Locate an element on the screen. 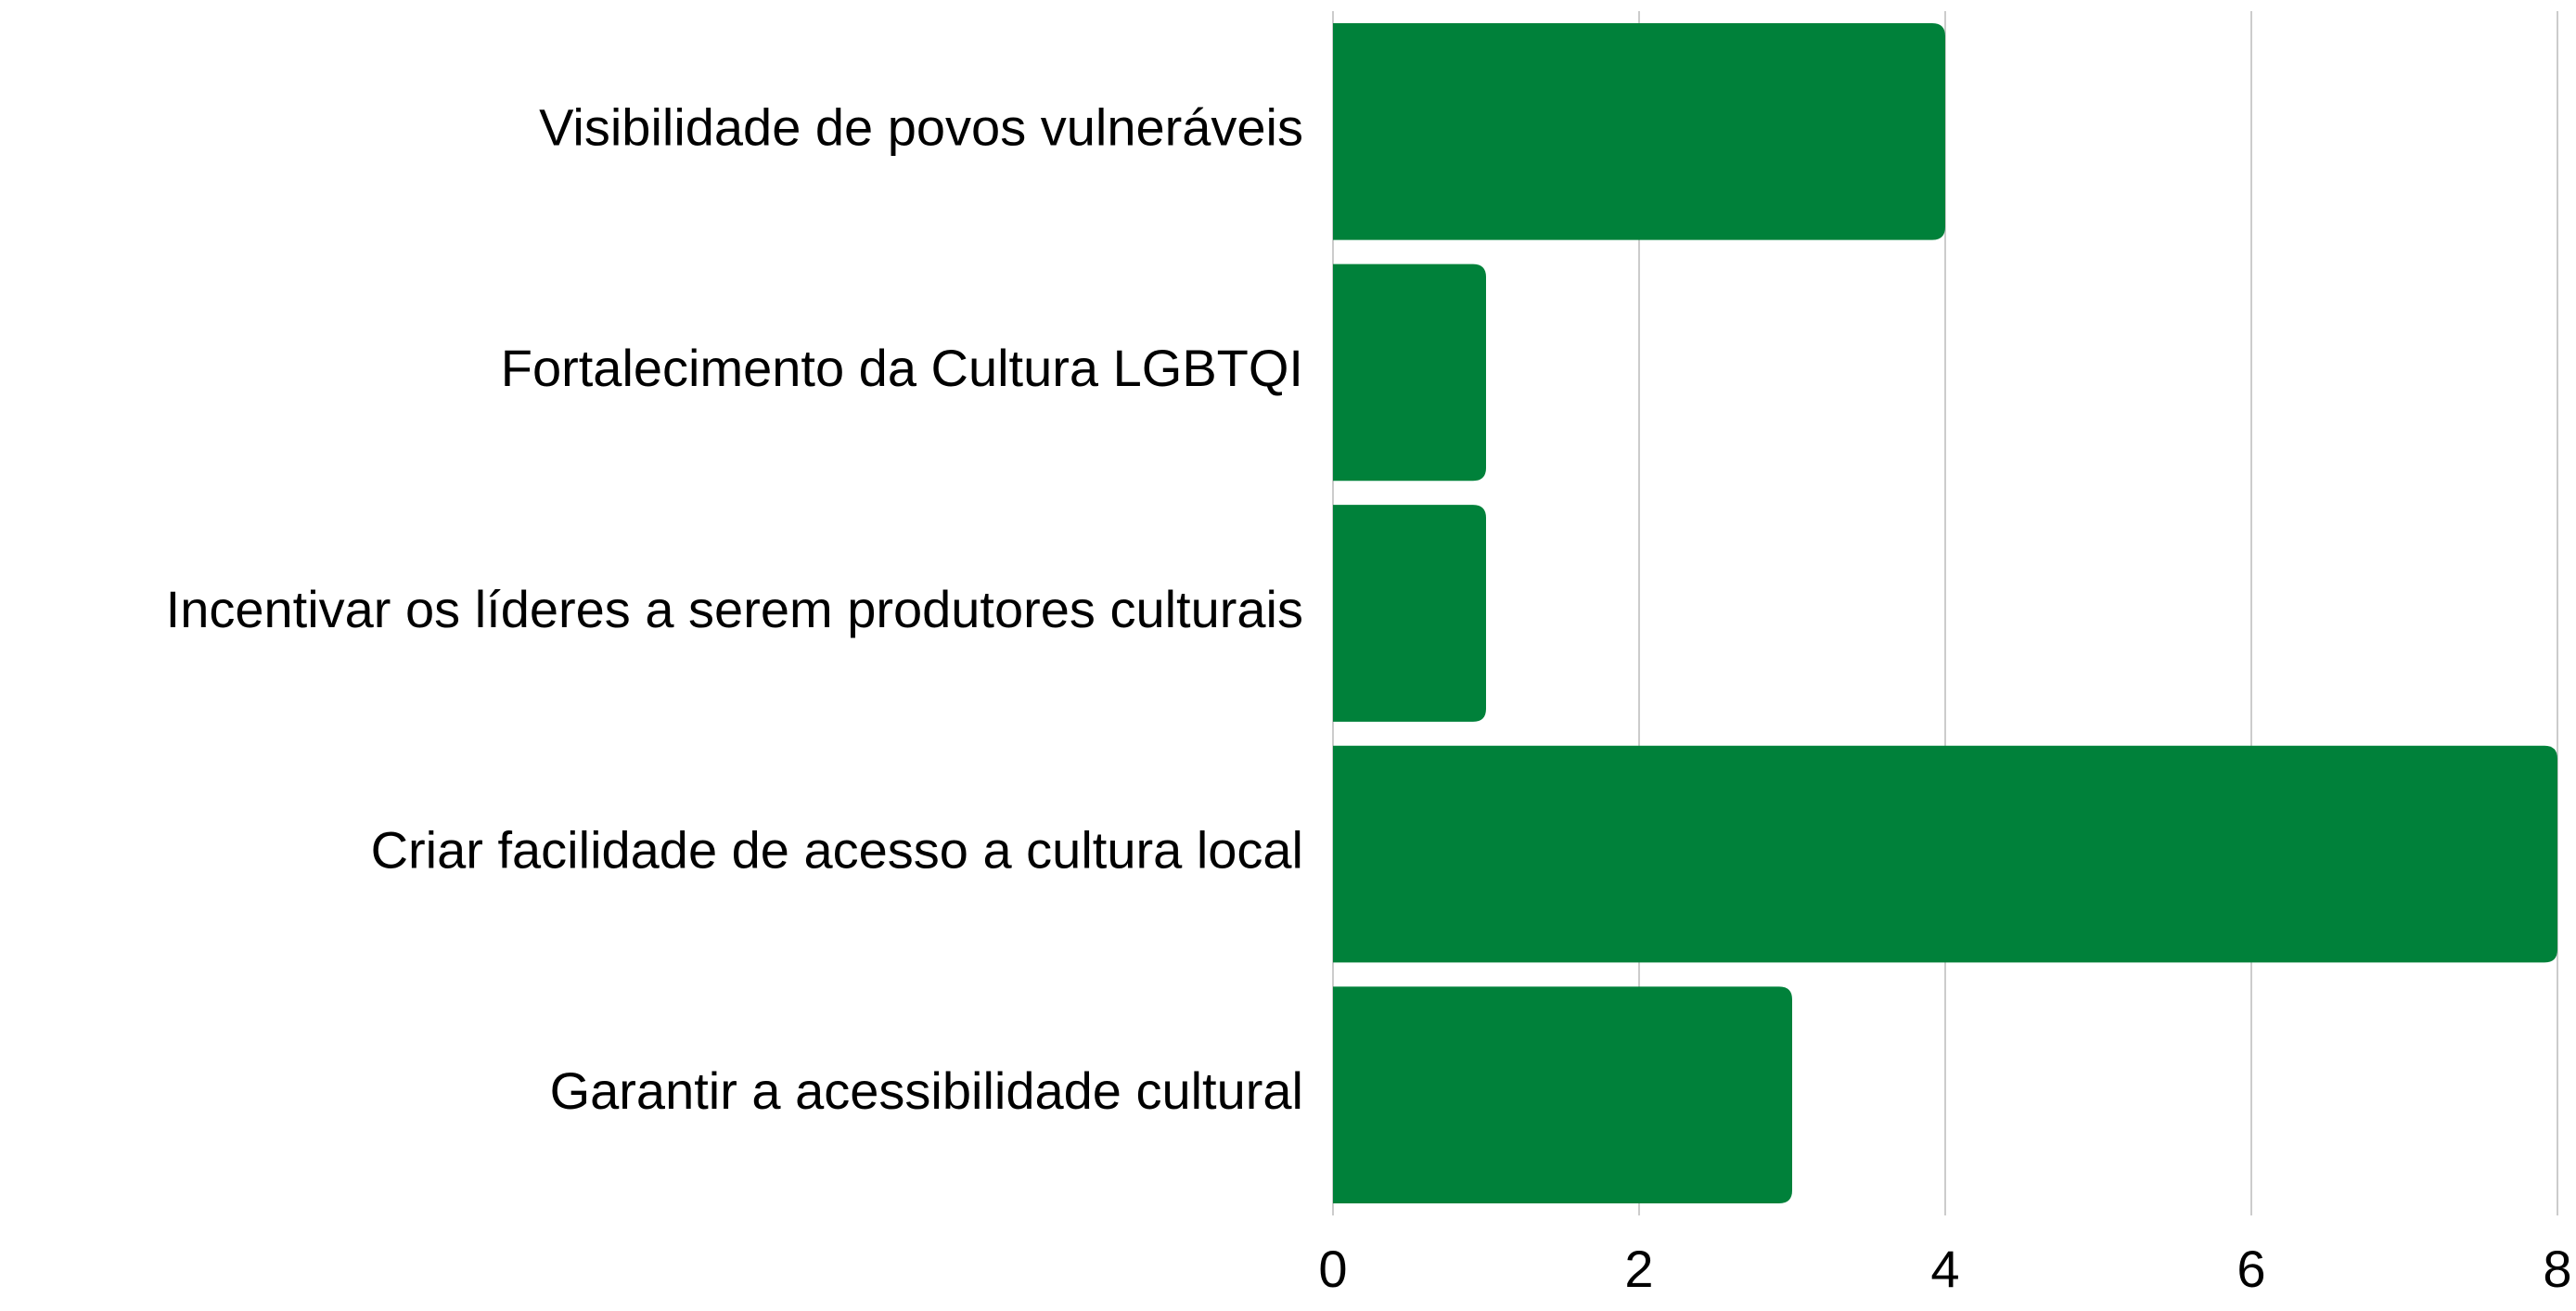 Image resolution: width=2576 pixels, height=1311 pixels. x-tick-label: 4 is located at coordinates (1944, 1269).